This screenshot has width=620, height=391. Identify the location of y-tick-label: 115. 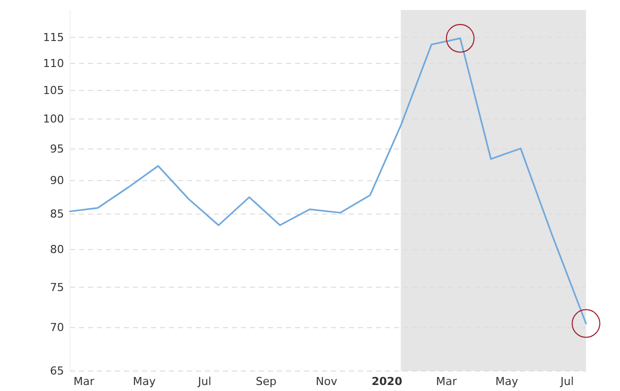
(53, 37).